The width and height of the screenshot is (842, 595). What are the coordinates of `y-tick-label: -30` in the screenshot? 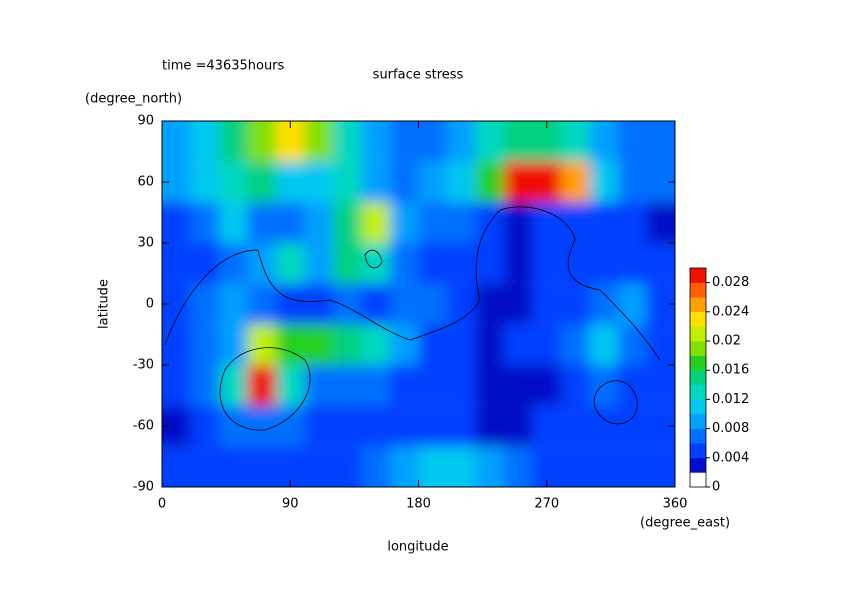 It's located at (143, 365).